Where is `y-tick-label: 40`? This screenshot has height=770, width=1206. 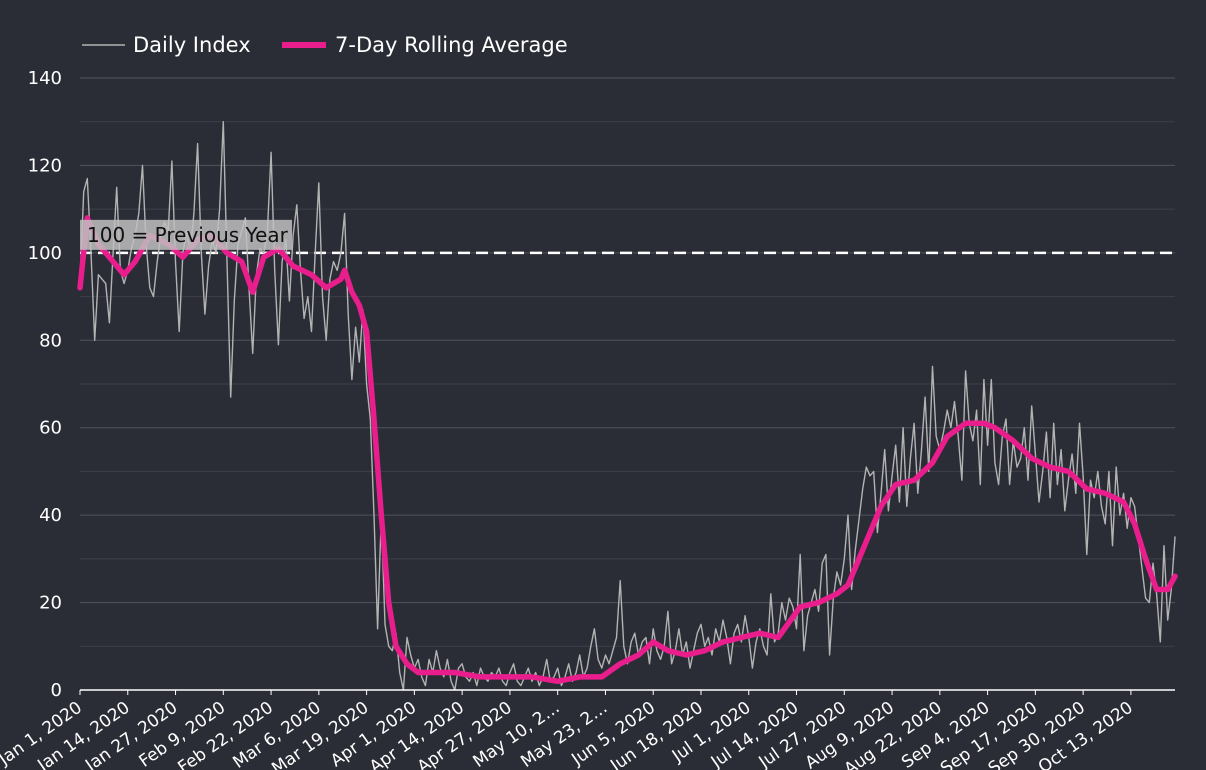
y-tick-label: 40 is located at coordinates (50, 515).